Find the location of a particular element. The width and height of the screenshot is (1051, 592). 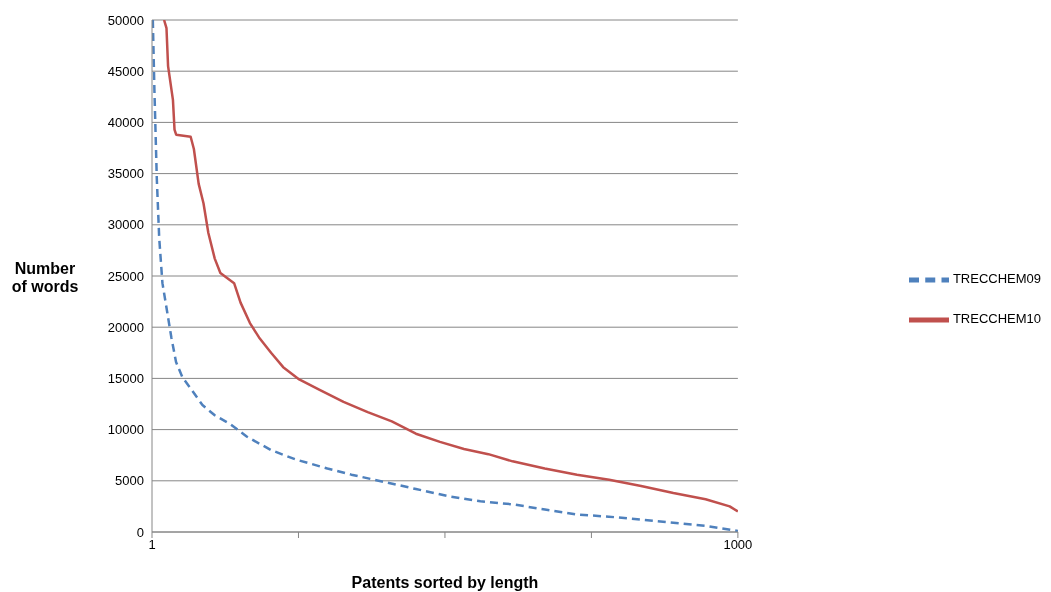

y-tick-label: 0 is located at coordinates (140, 532).